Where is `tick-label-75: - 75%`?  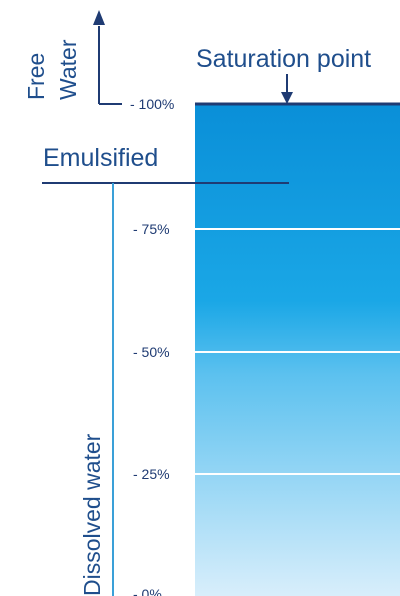 tick-label-75: - 75% is located at coordinates (151, 229).